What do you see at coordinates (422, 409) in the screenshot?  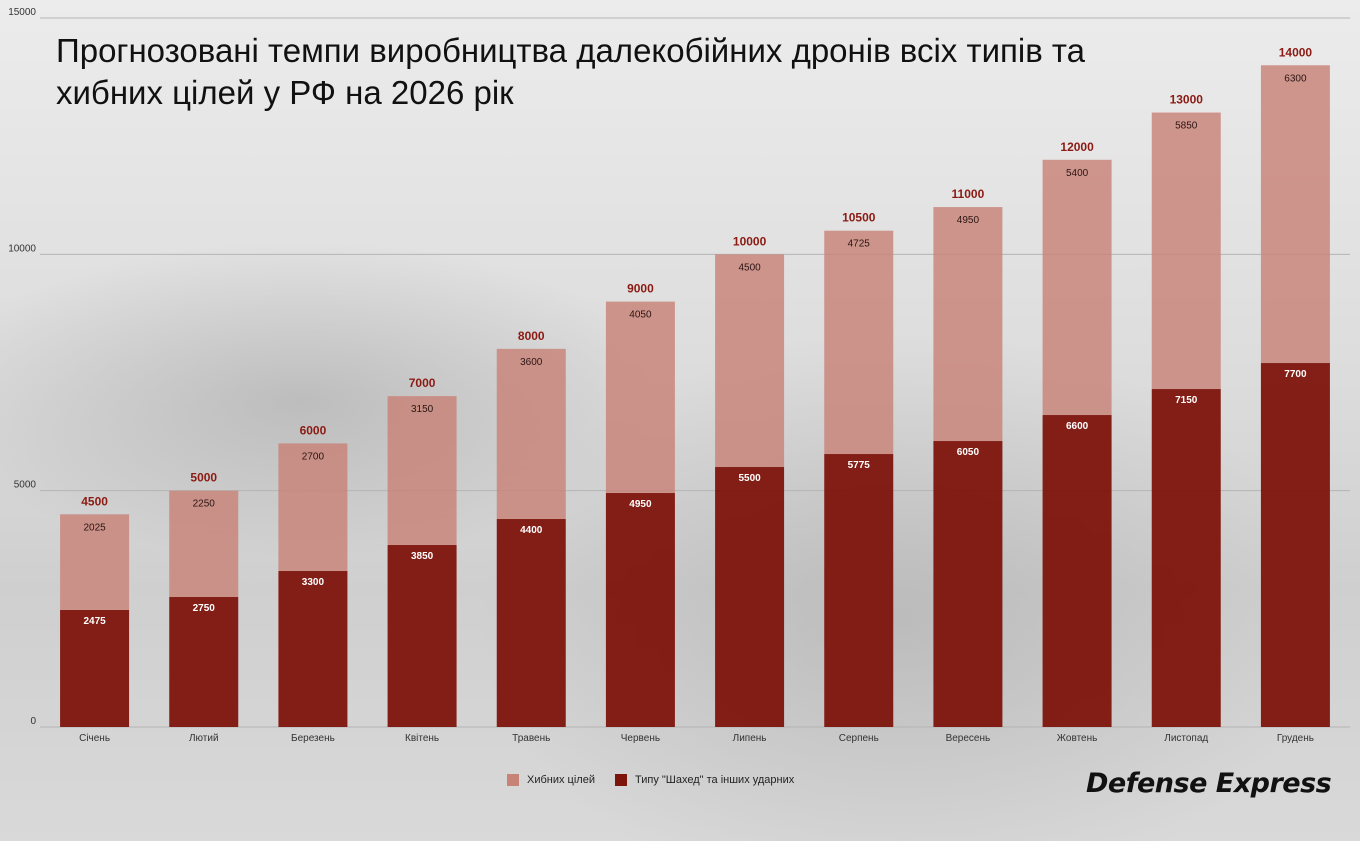 I see `data-label-decoy: 3150` at bounding box center [422, 409].